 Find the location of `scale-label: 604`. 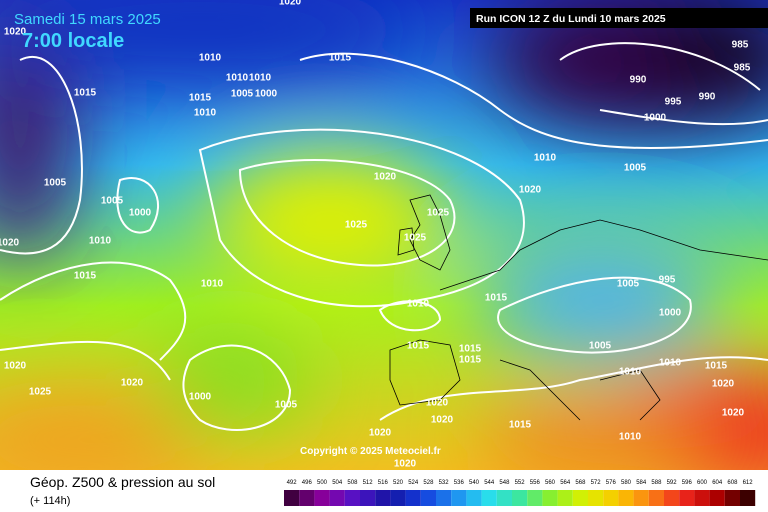

scale-label: 604 is located at coordinates (717, 483).